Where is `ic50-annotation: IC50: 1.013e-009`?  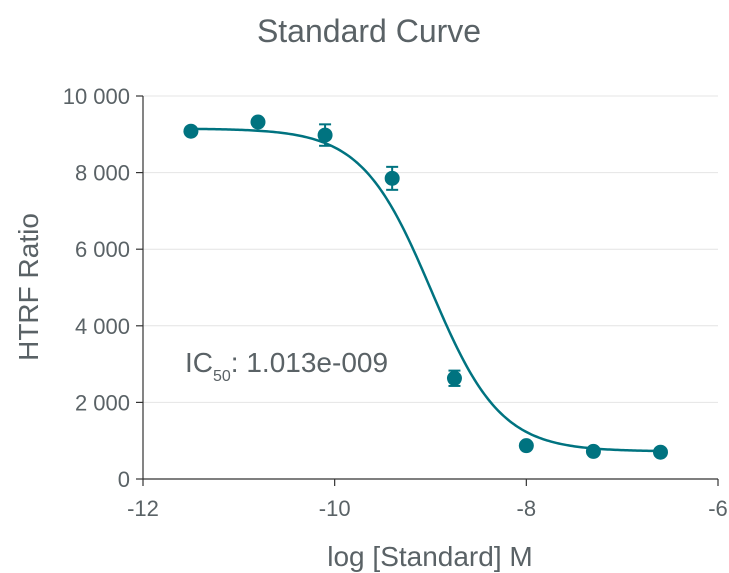 ic50-annotation: IC50: 1.013e-009 is located at coordinates (286, 366).